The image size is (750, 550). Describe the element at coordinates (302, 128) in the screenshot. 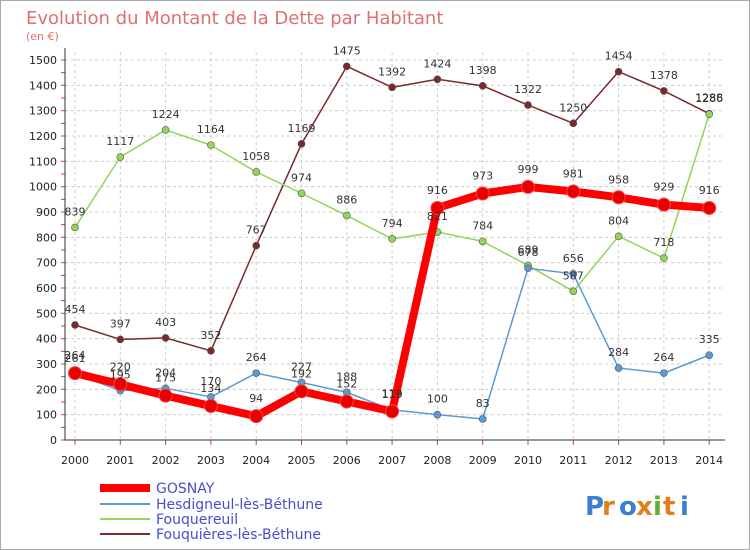

I see `data-label: 1169` at that location.